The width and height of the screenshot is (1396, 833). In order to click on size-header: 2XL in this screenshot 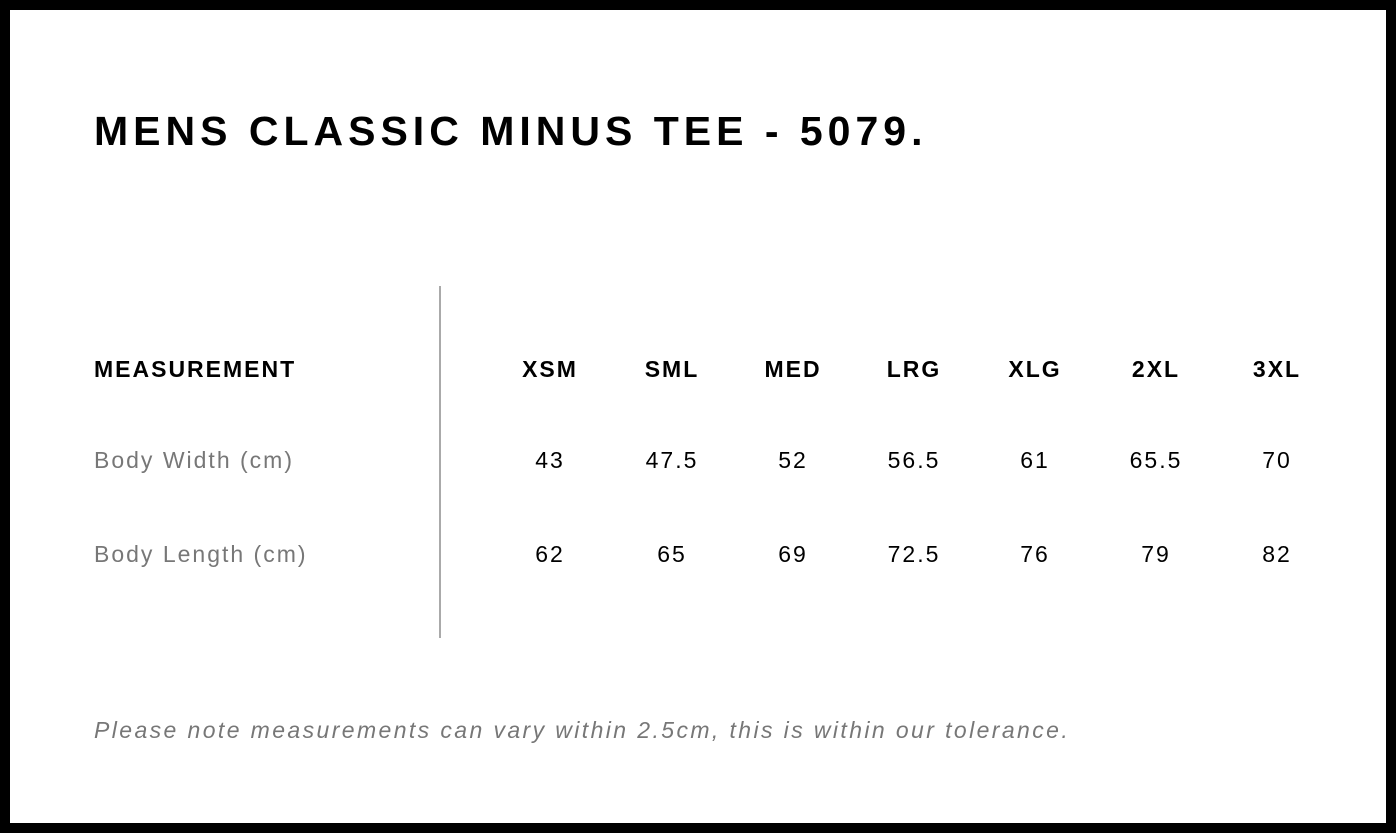, I will do `click(1156, 369)`.